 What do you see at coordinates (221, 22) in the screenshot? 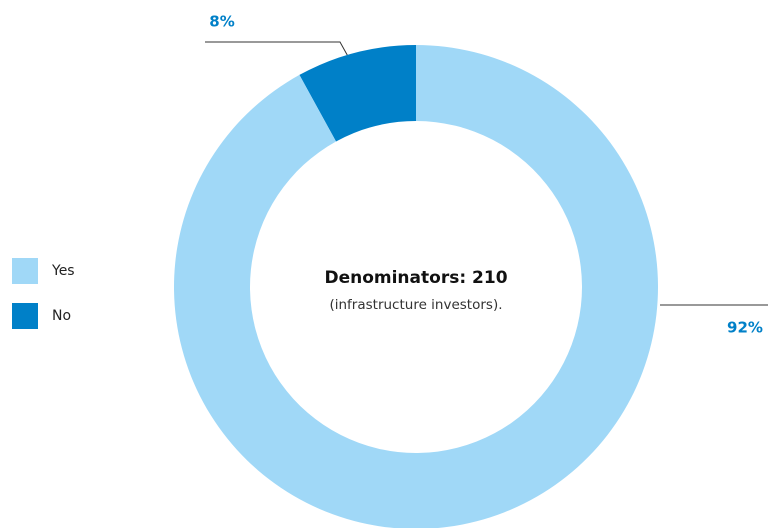
I see `value-label: 8%` at bounding box center [221, 22].